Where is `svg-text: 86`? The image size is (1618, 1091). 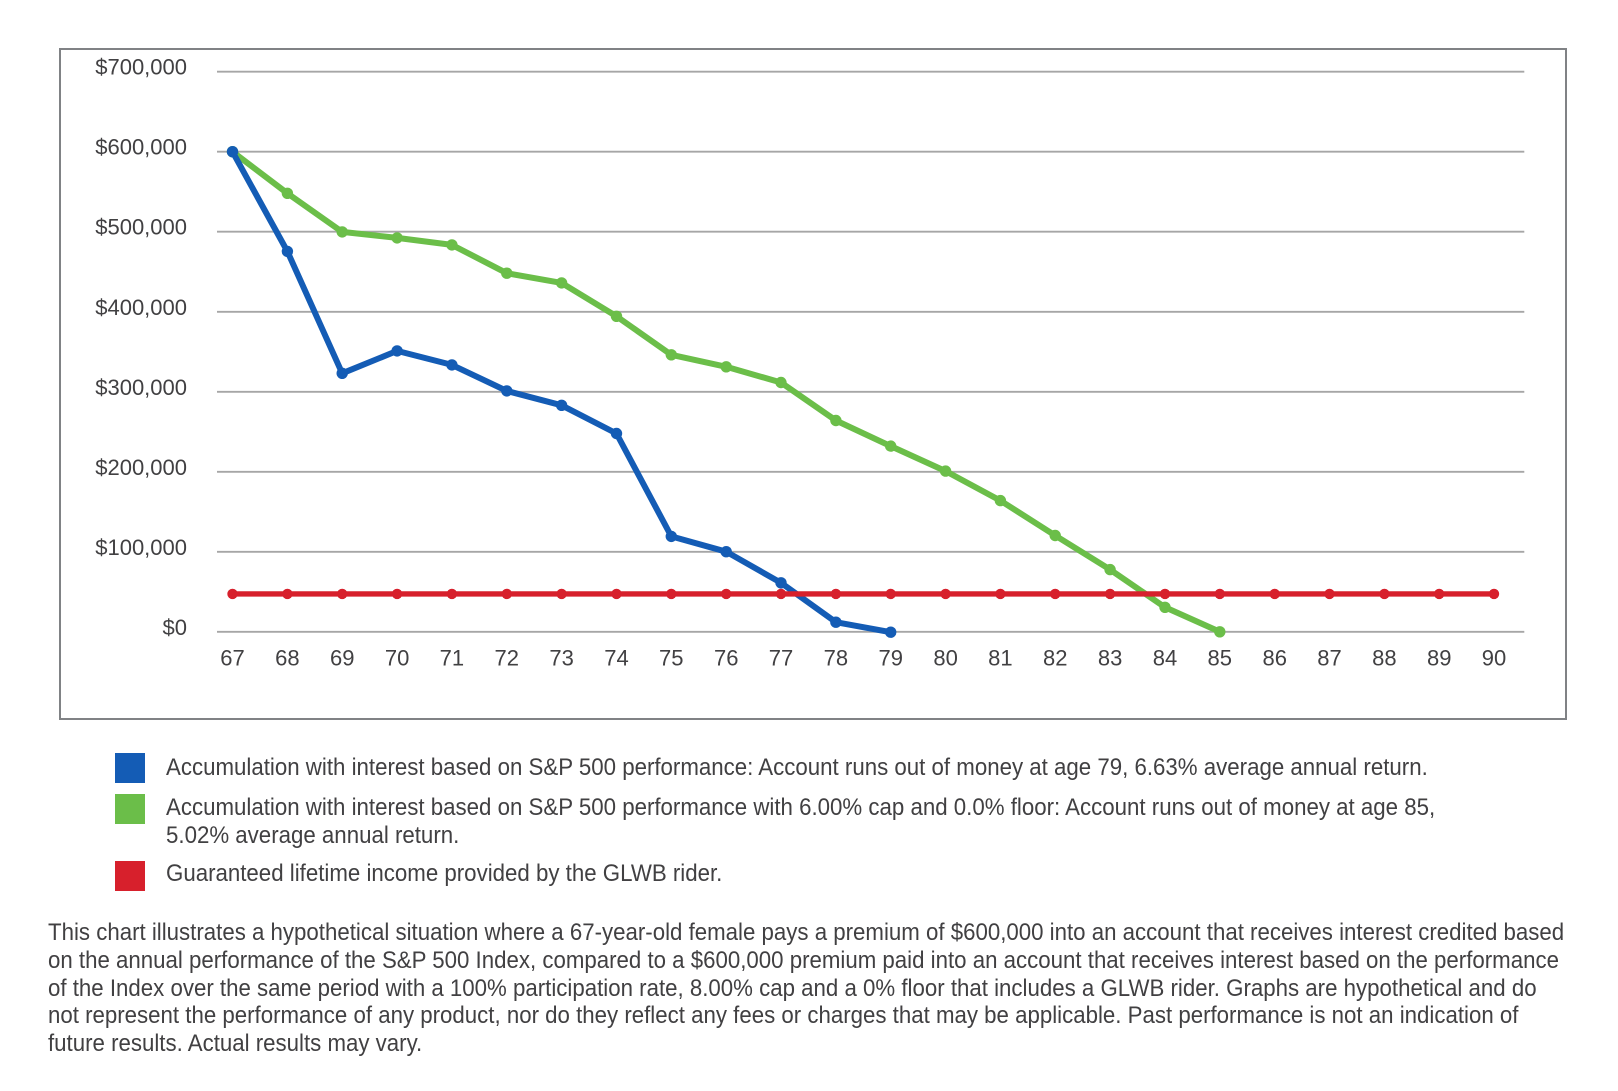
svg-text: 86 is located at coordinates (1274, 658).